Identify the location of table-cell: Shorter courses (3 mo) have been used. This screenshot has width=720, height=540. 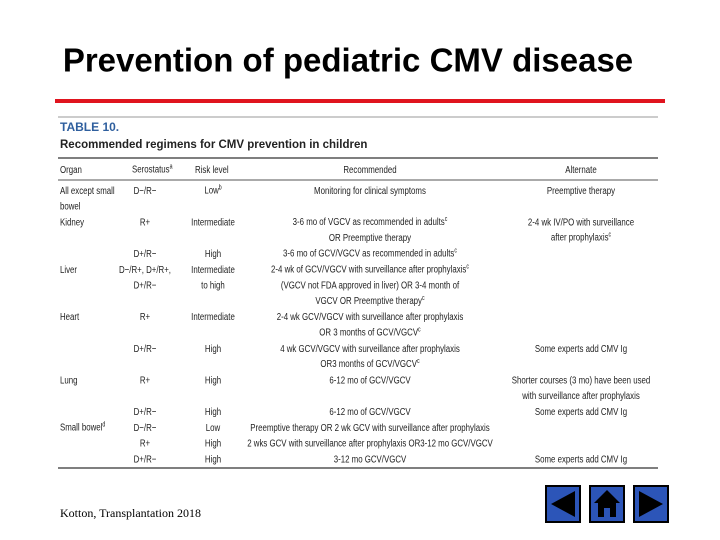
(581, 379).